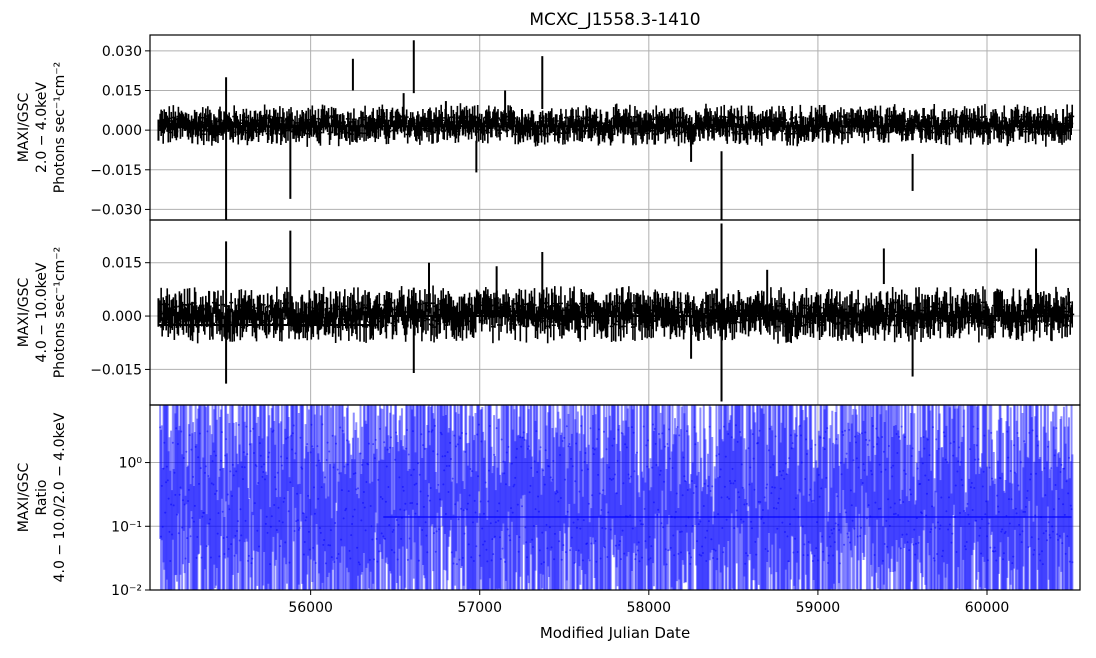 This screenshot has width=1096, height=658. What do you see at coordinates (42, 127) in the screenshot?
I see `y-axis-label-line: 2.0 − 4.0keV` at bounding box center [42, 127].